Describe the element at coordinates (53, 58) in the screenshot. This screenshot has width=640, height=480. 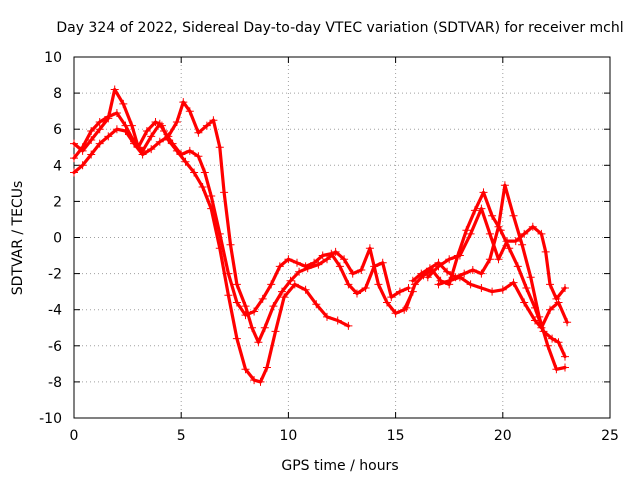
I see `y-tick-label: 10` at that location.